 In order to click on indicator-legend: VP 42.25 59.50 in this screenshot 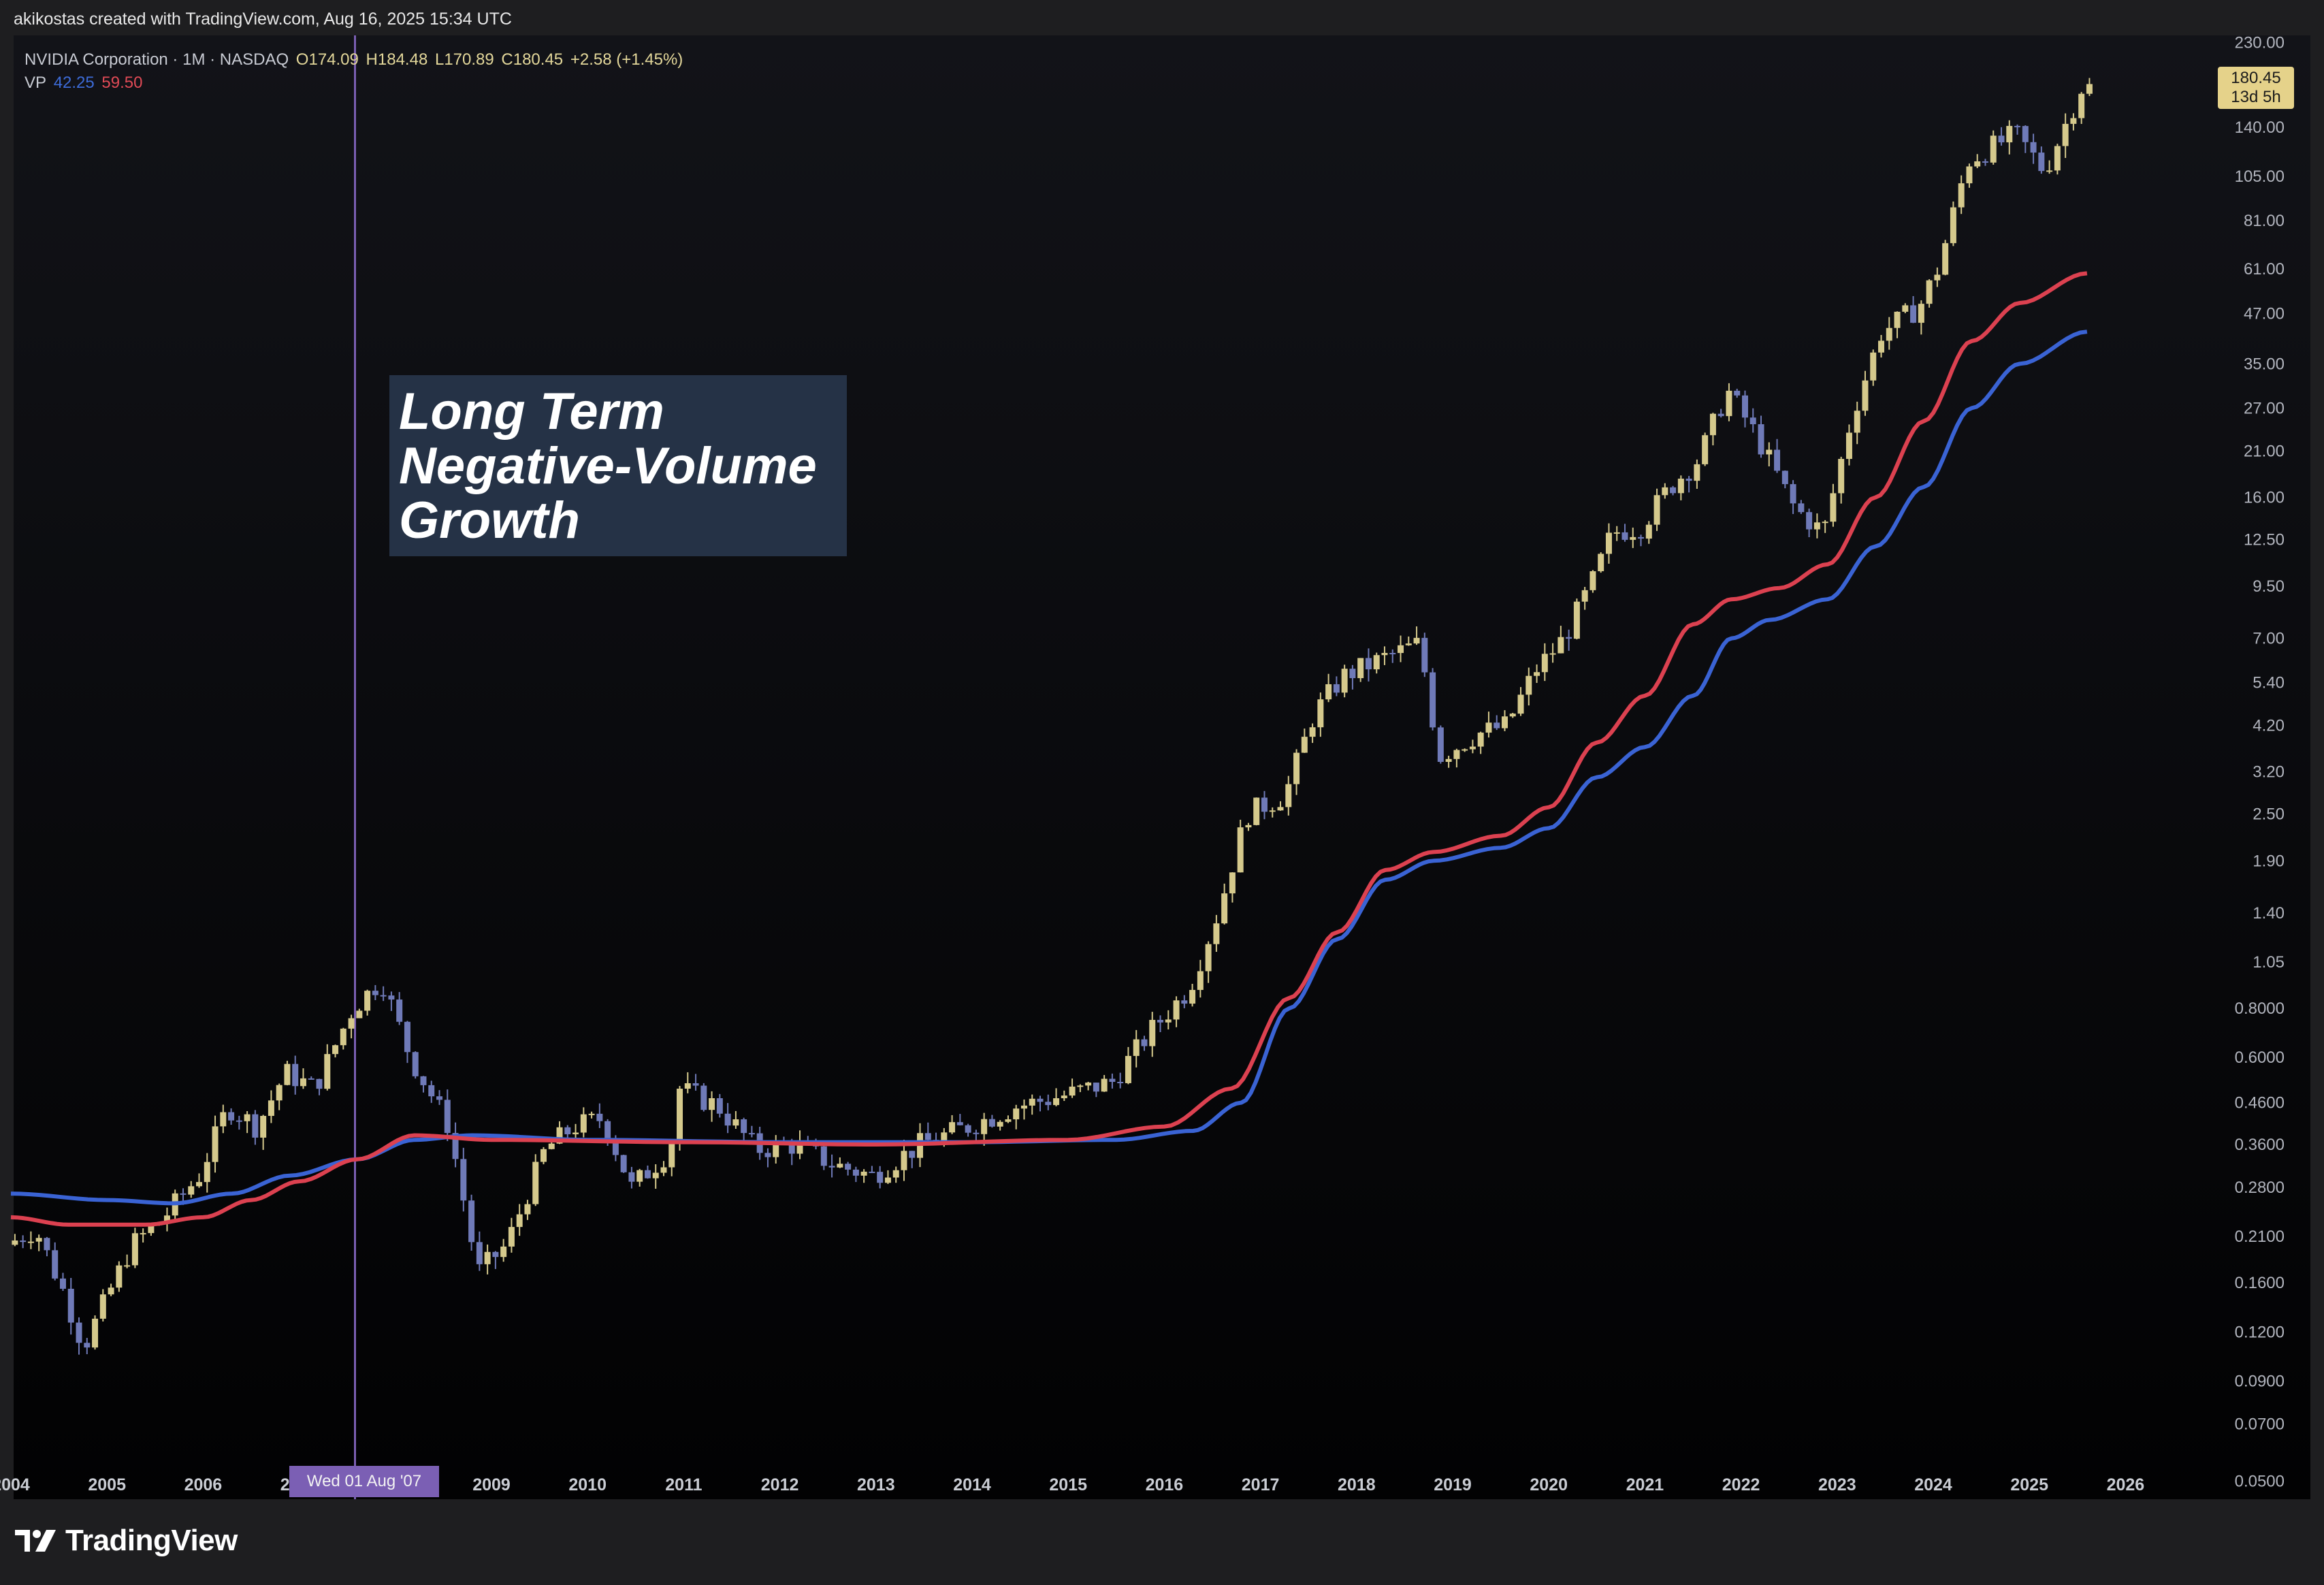, I will do `click(85, 84)`.